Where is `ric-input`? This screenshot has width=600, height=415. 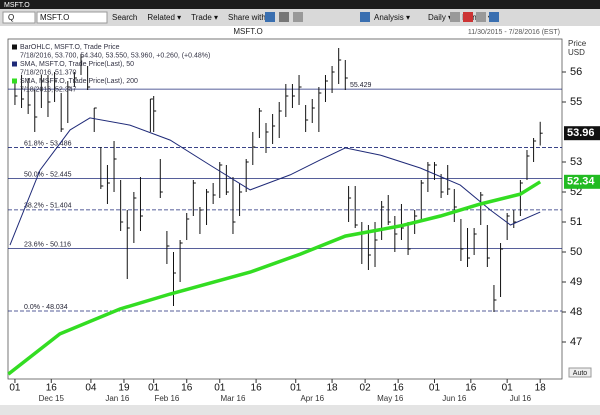
ric-input is located at coordinates (72, 17).